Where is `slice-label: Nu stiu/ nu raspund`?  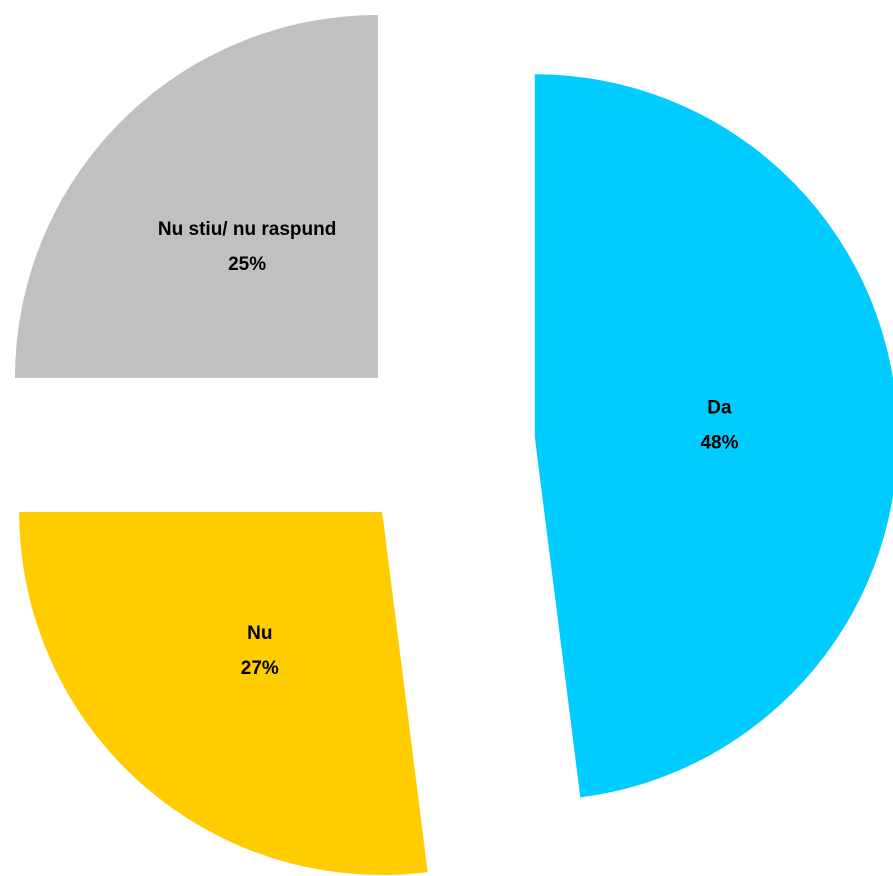
slice-label: Nu stiu/ nu raspund is located at coordinates (247, 229).